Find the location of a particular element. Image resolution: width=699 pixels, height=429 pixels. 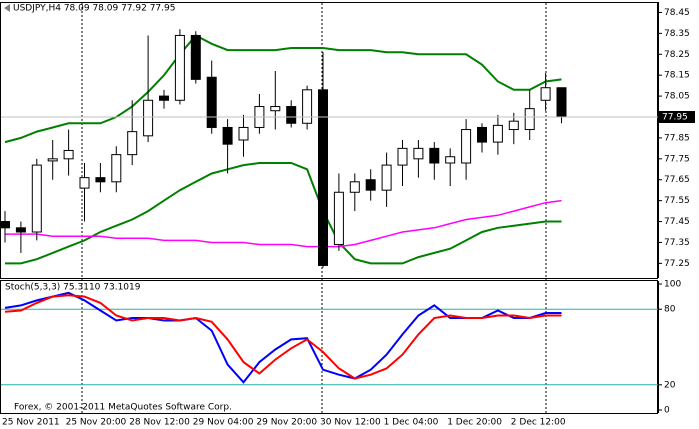

x-tick-label: 1 Dec 04:00 is located at coordinates (411, 423).